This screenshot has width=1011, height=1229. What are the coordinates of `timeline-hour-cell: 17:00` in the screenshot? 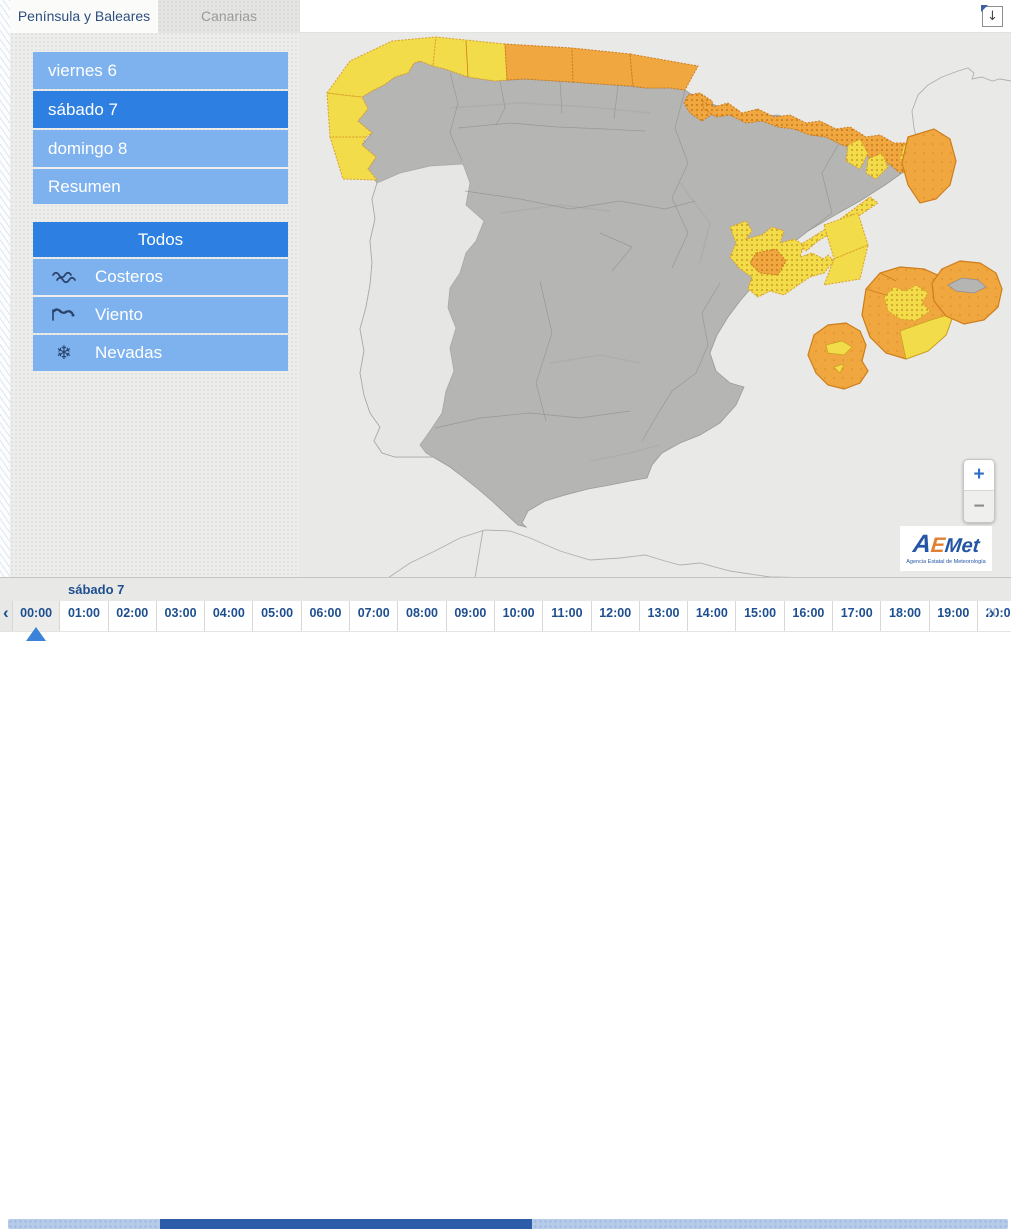 It's located at (857, 616).